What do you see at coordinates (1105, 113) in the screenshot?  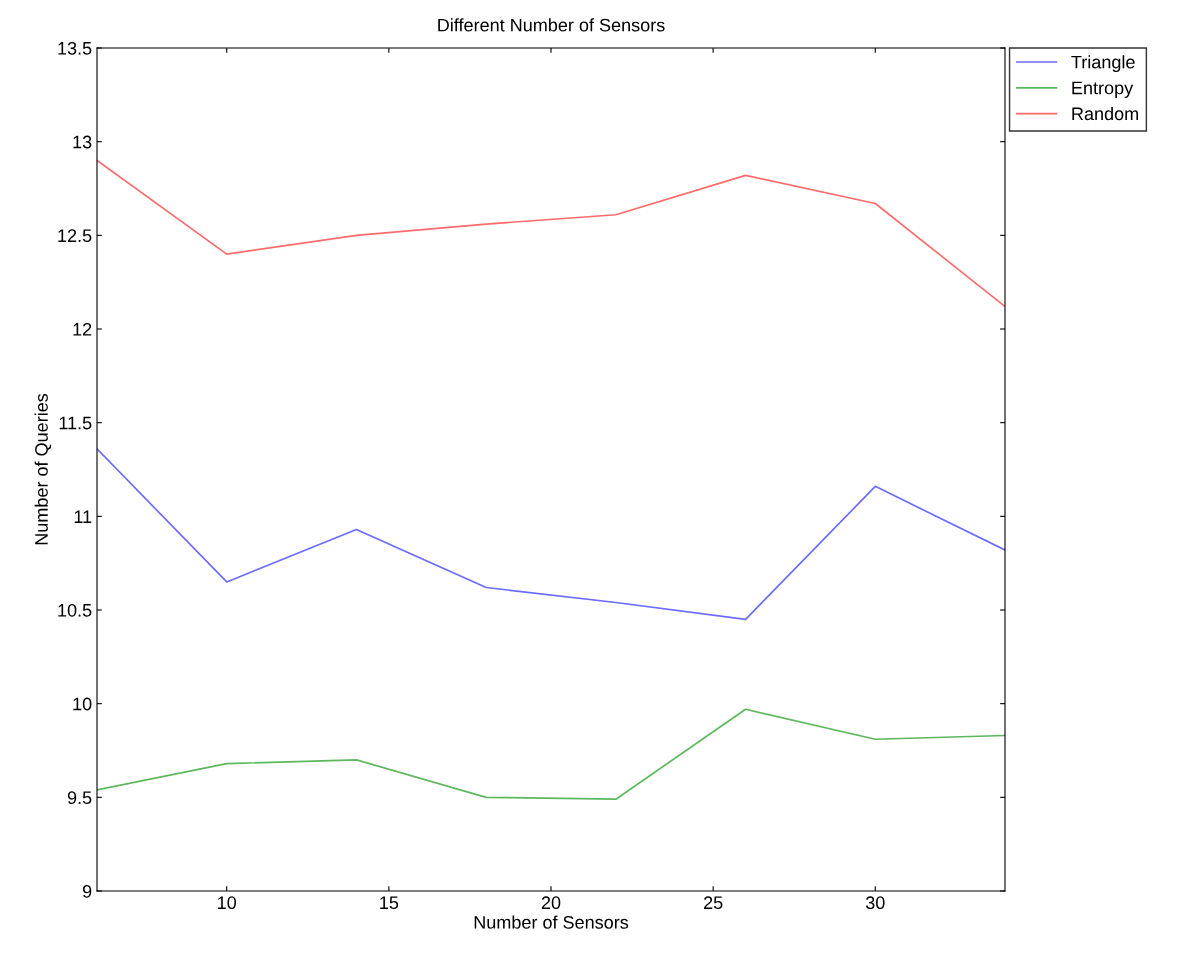 I see `legend-label: Random` at bounding box center [1105, 113].